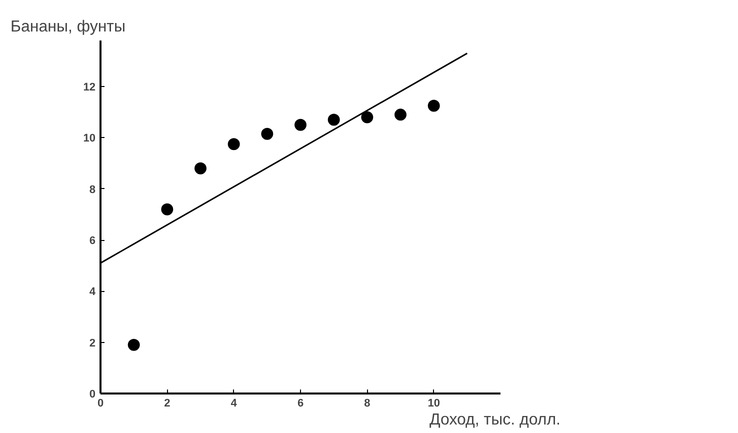  What do you see at coordinates (92, 241) in the screenshot?
I see `y-tick-label: 6` at bounding box center [92, 241].